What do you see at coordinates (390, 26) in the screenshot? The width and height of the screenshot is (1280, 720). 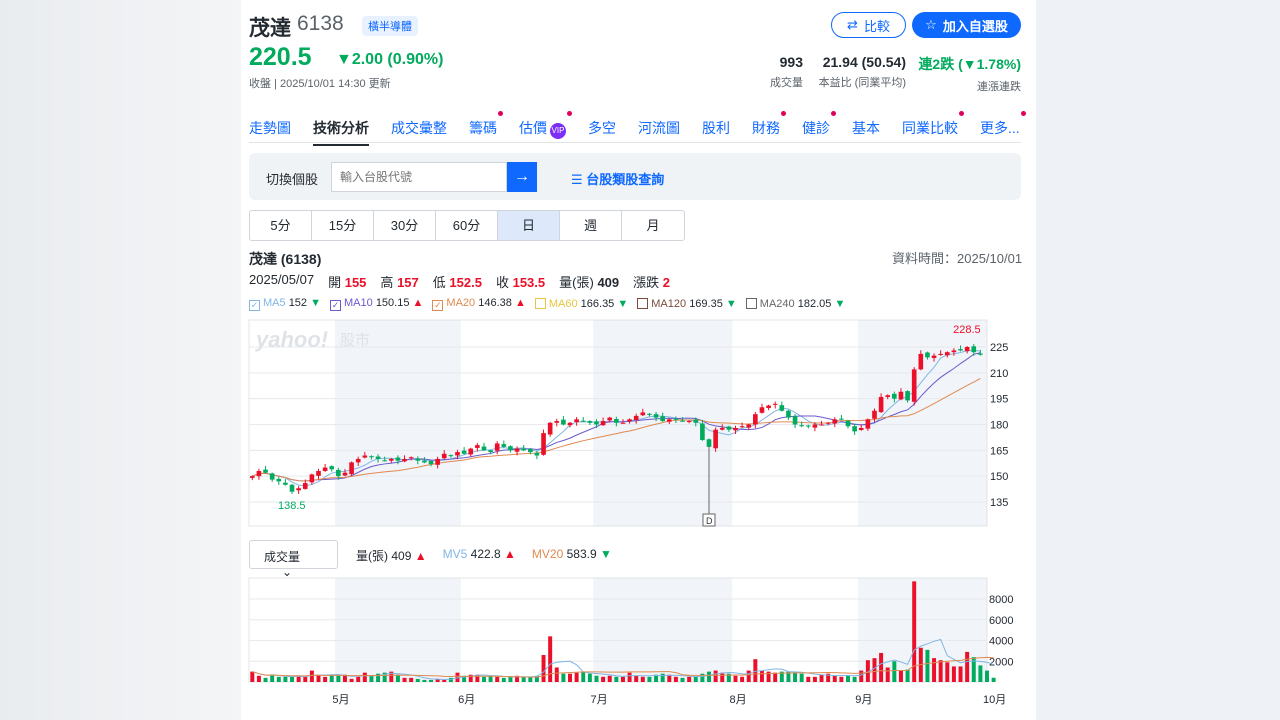 I see `industry-tag: 橫半導體` at bounding box center [390, 26].